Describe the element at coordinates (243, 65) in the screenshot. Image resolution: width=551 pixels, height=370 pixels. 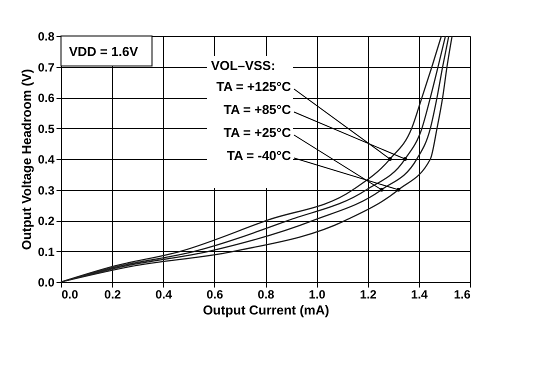
I see `annotation: VOL–VSS:` at that location.